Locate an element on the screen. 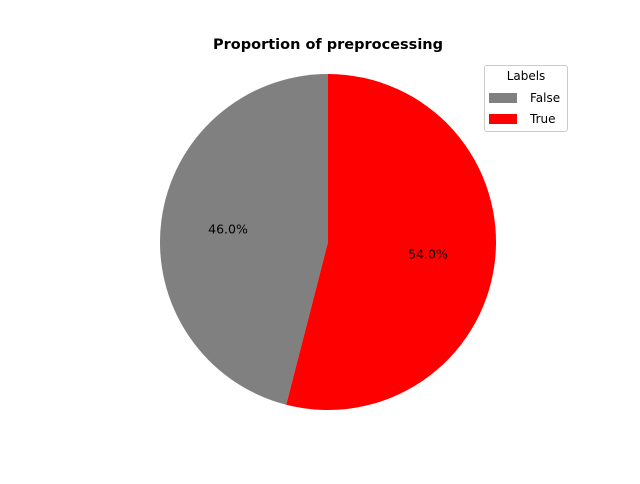  chart-title: Proportion of preprocessing is located at coordinates (328, 45).